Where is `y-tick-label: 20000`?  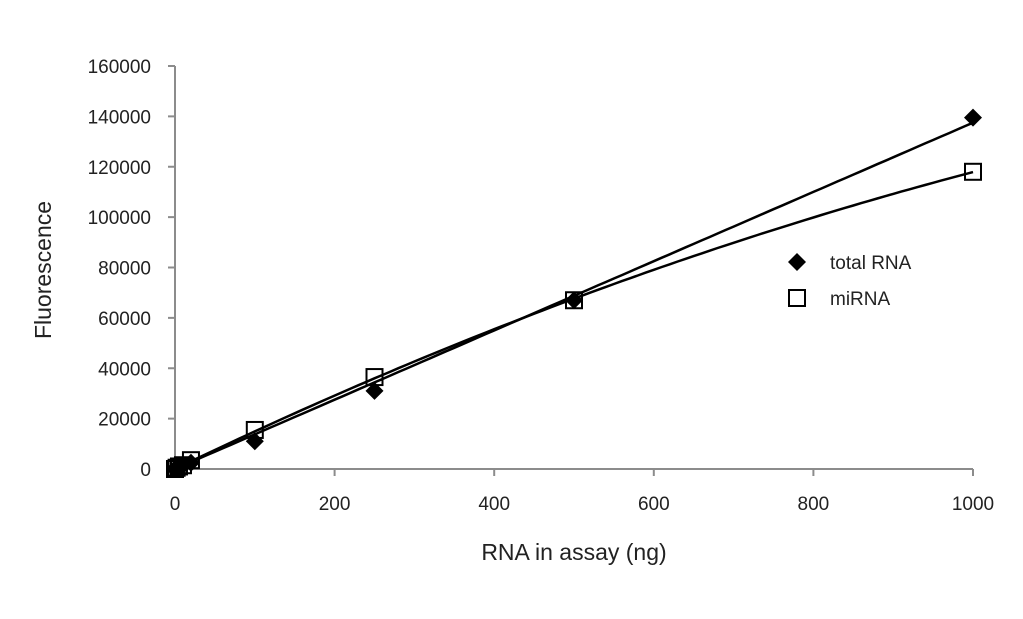 y-tick-label: 20000 is located at coordinates (124, 420).